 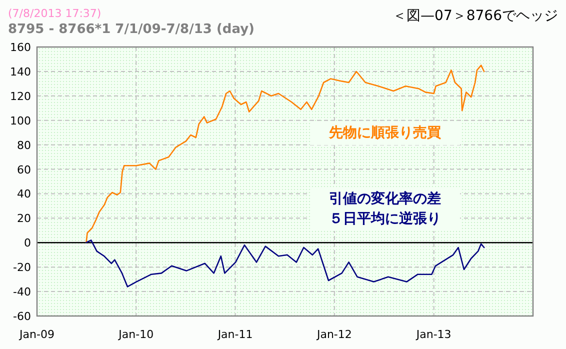 What do you see at coordinates (385, 208) in the screenshot?
I see `series-label: 引値の変化率の差５日平均に逆張り` at bounding box center [385, 208].